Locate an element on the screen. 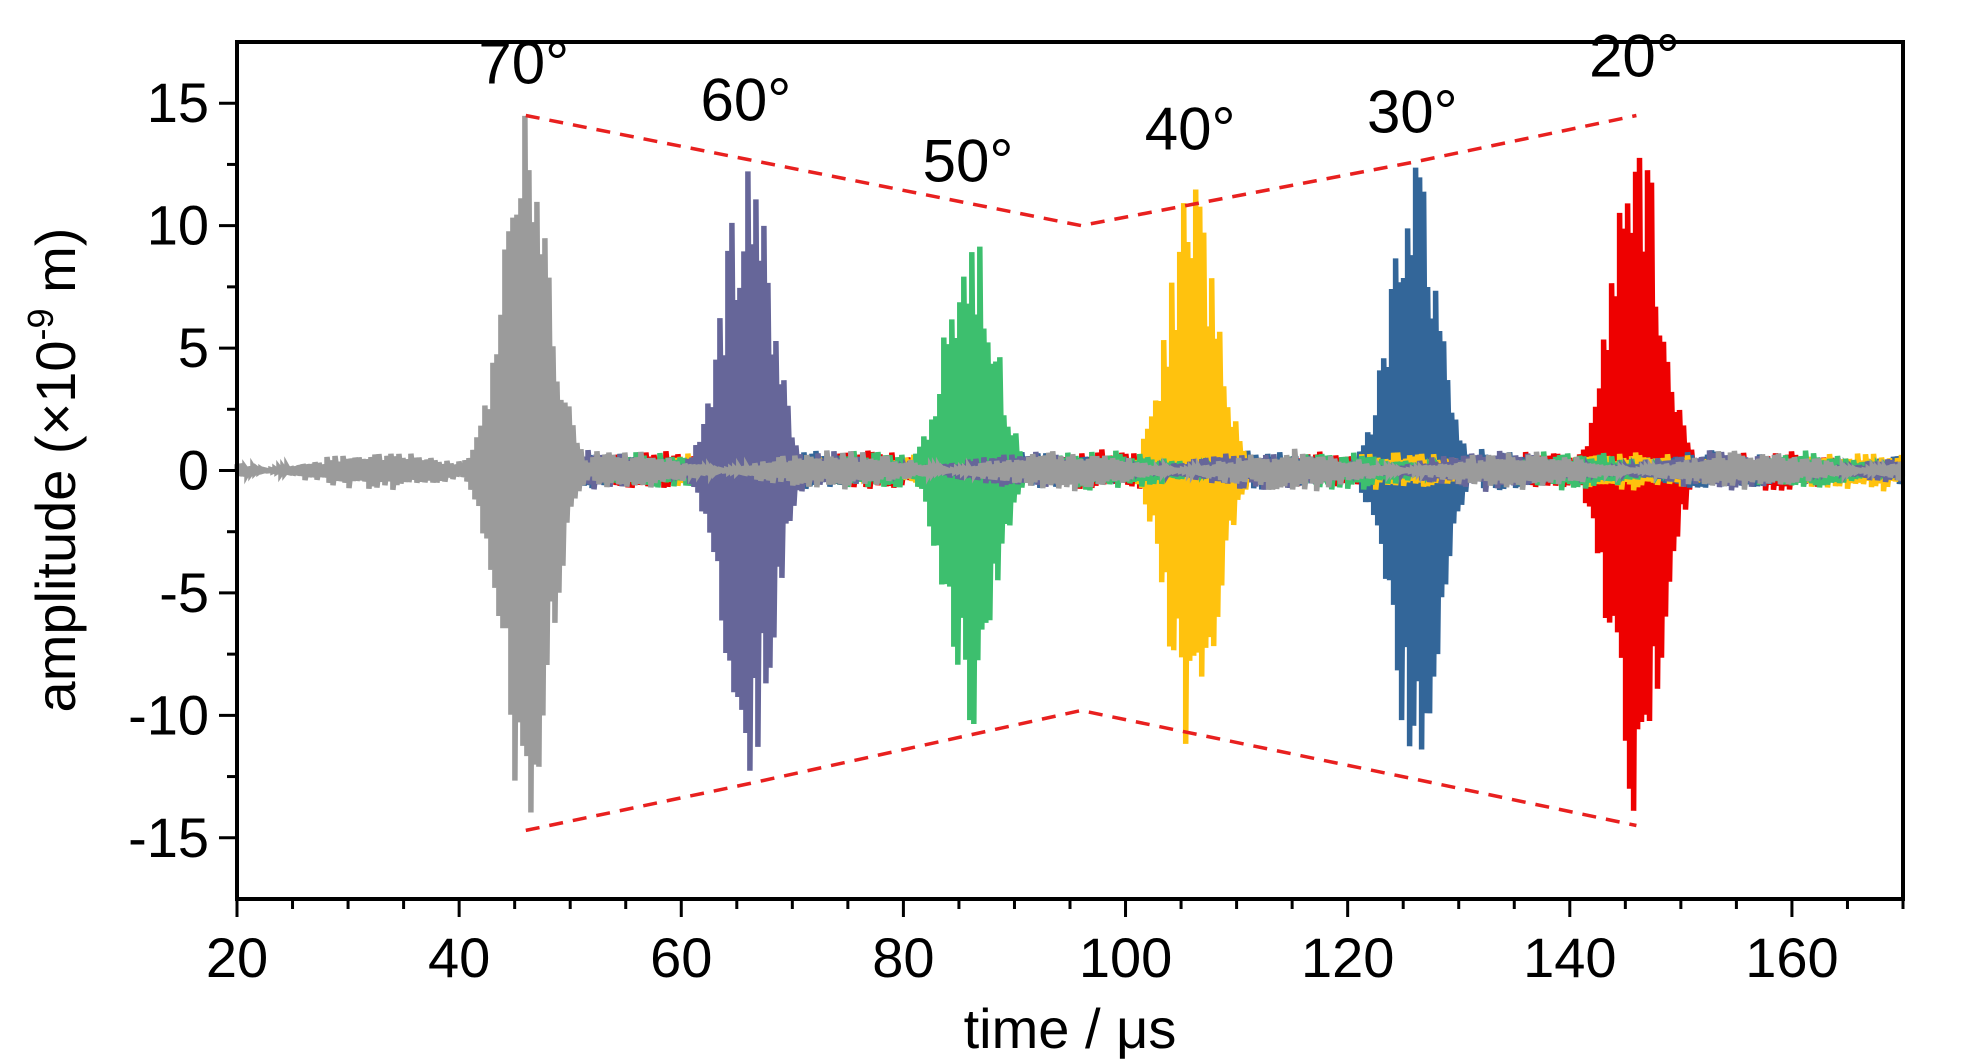  y-tick-label: -15 is located at coordinates (168, 837).